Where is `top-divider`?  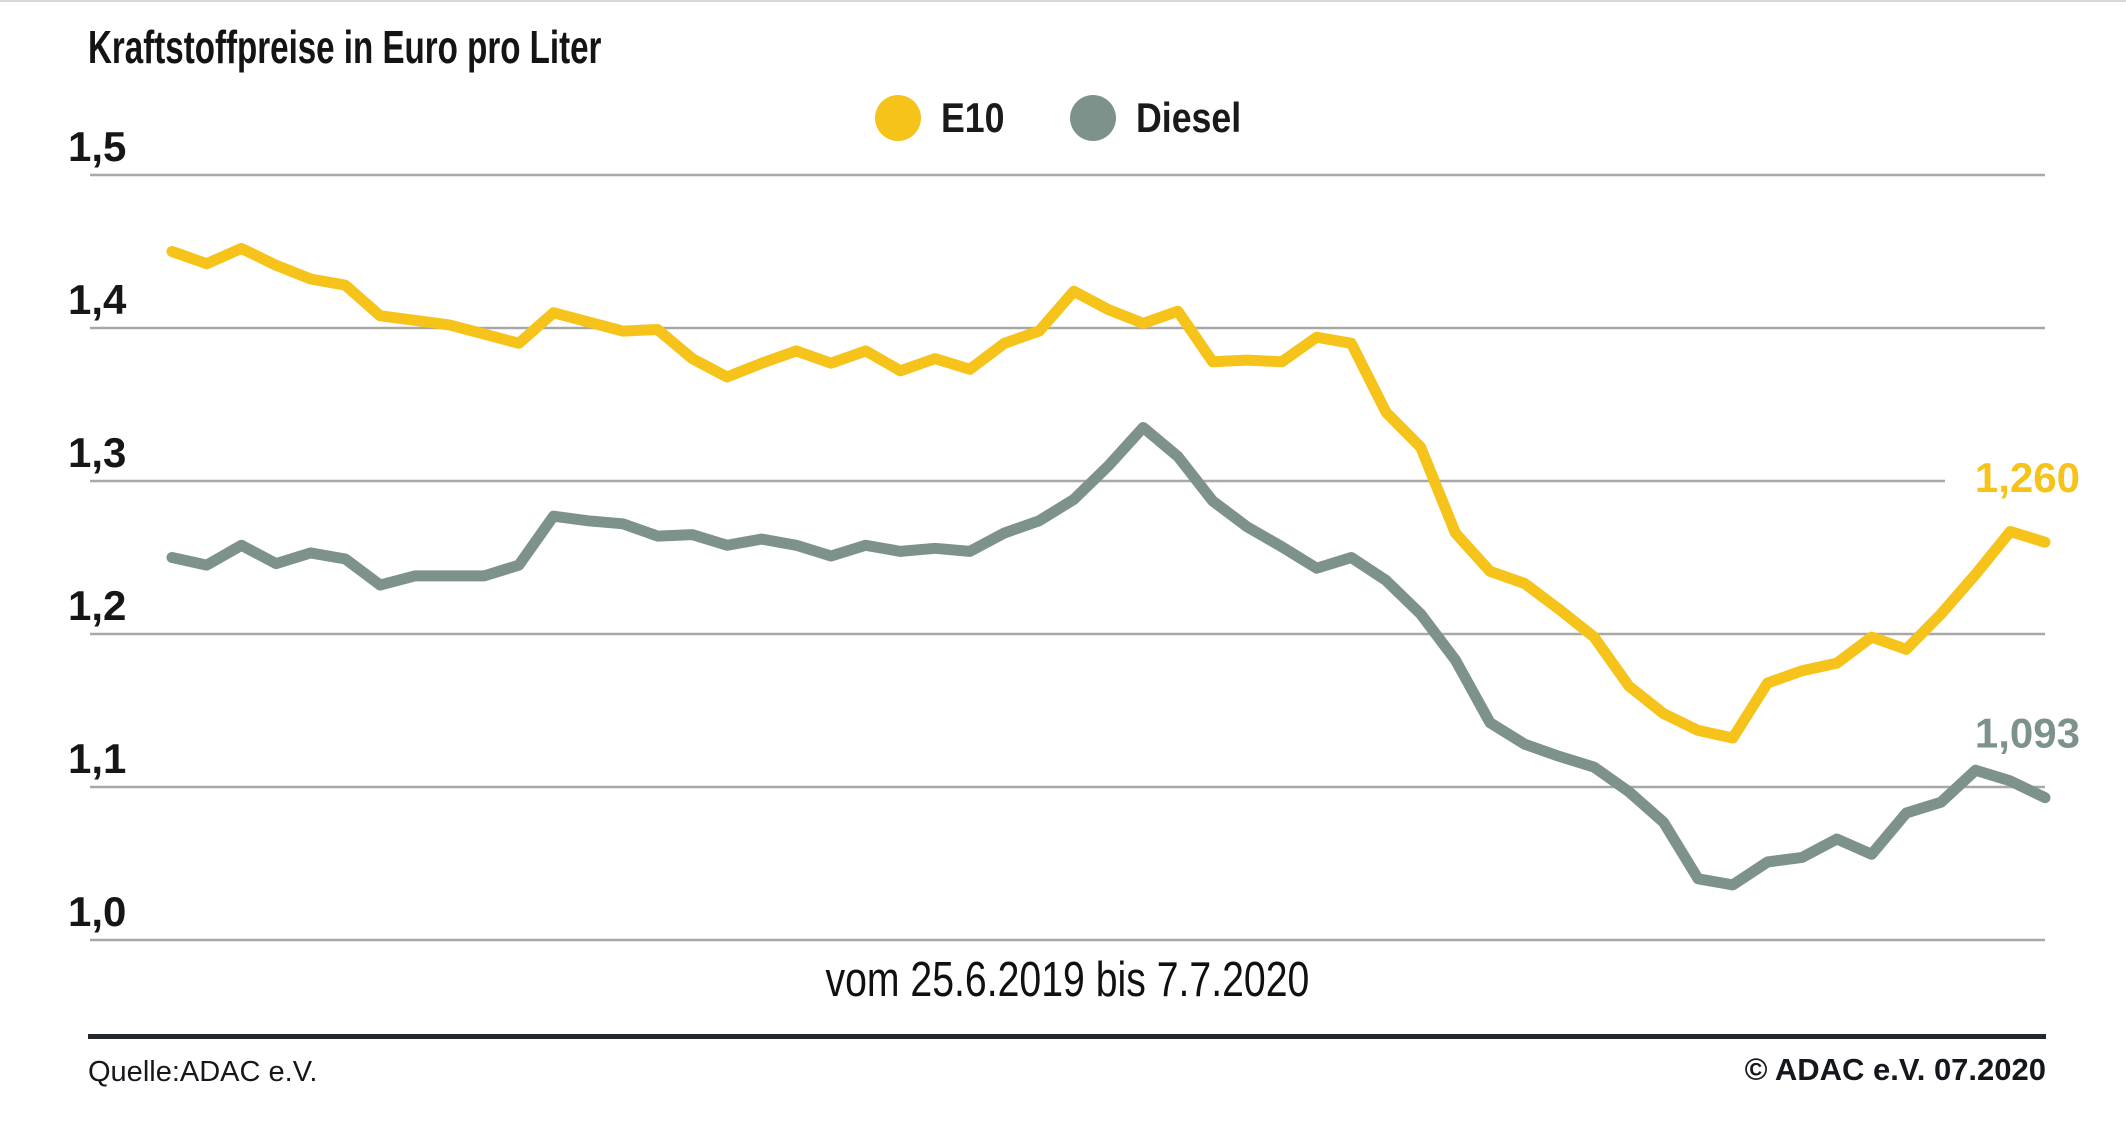 top-divider is located at coordinates (1063, 1).